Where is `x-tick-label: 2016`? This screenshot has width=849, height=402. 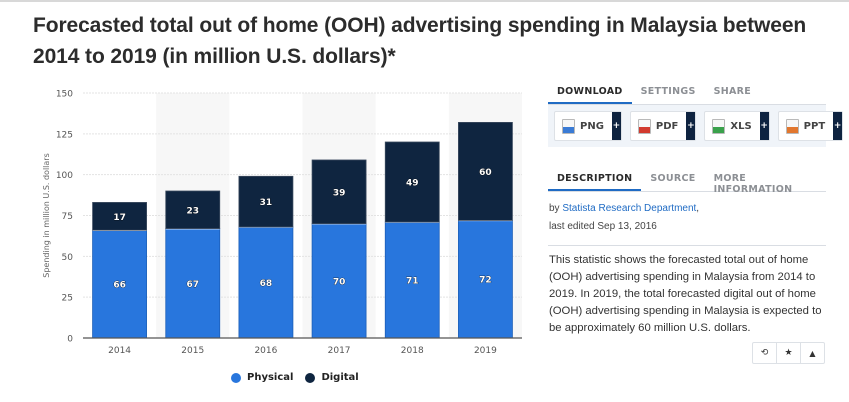
x-tick-label: 2016 is located at coordinates (265, 351).